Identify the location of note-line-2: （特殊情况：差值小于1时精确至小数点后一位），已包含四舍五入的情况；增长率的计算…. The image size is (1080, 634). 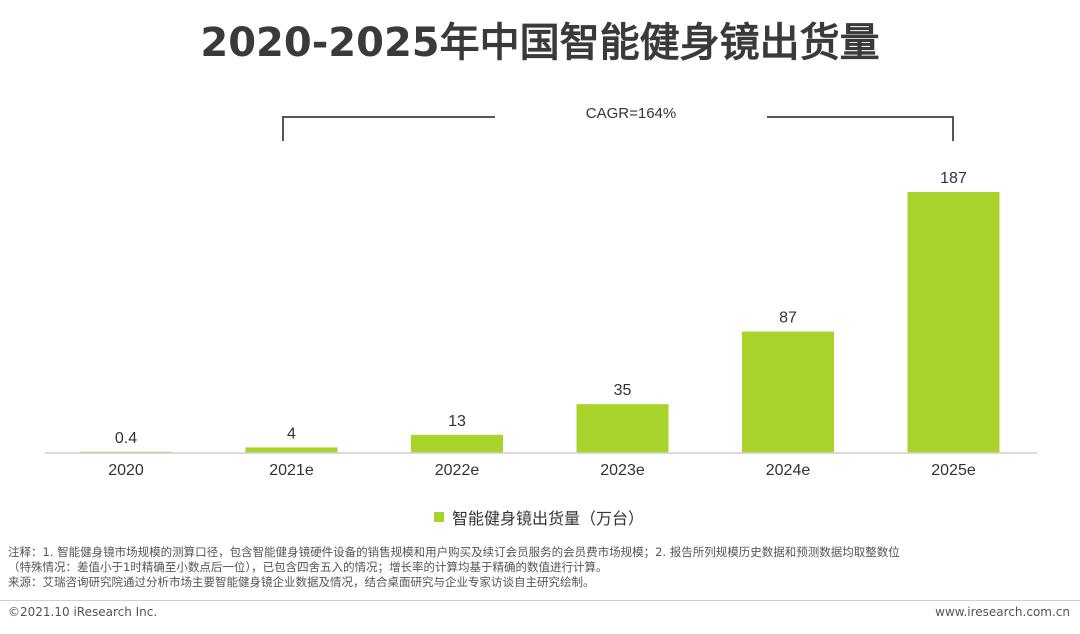
(308, 567).